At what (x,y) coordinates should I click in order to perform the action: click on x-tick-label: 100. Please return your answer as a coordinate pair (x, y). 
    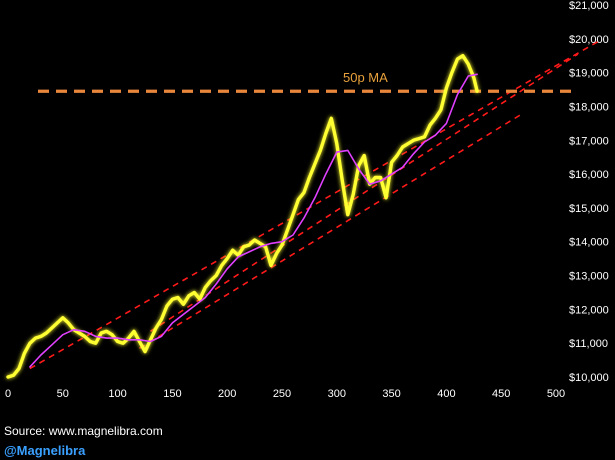
    Looking at the image, I should click on (117, 394).